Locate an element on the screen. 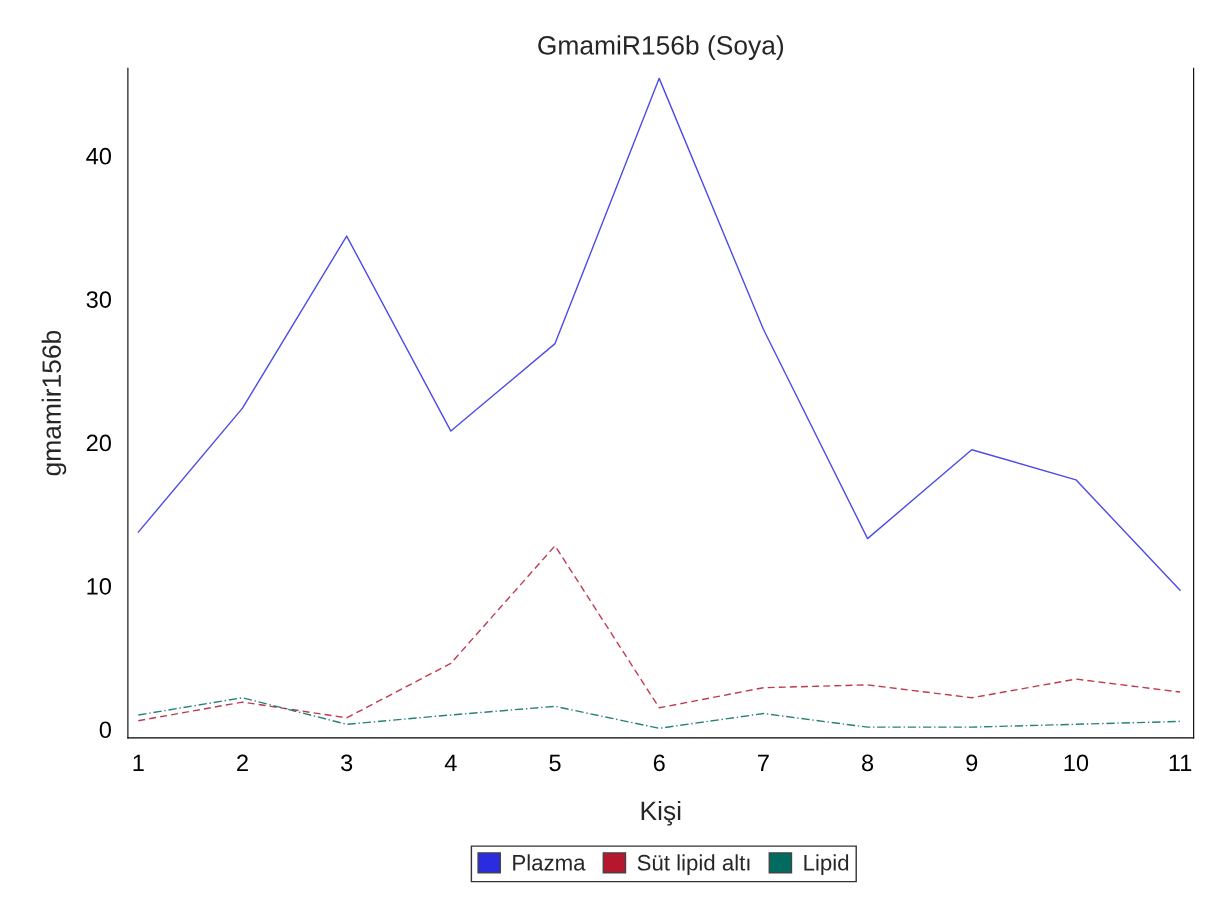 The image size is (1218, 911). y-tick-label: 30 is located at coordinates (98, 299).